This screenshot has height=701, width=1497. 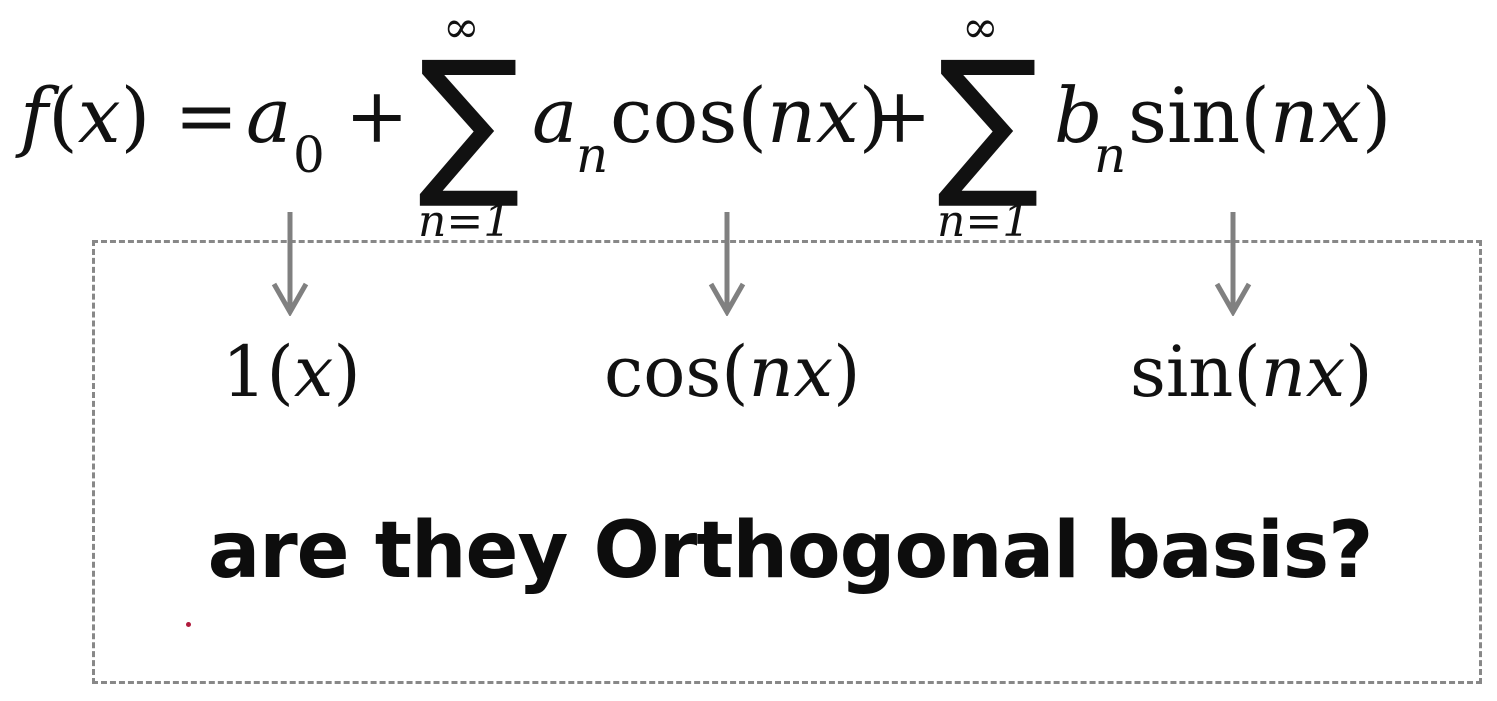 What do you see at coordinates (984, 221) in the screenshot?
I see `sum2-lower-limit: n=1` at bounding box center [984, 221].